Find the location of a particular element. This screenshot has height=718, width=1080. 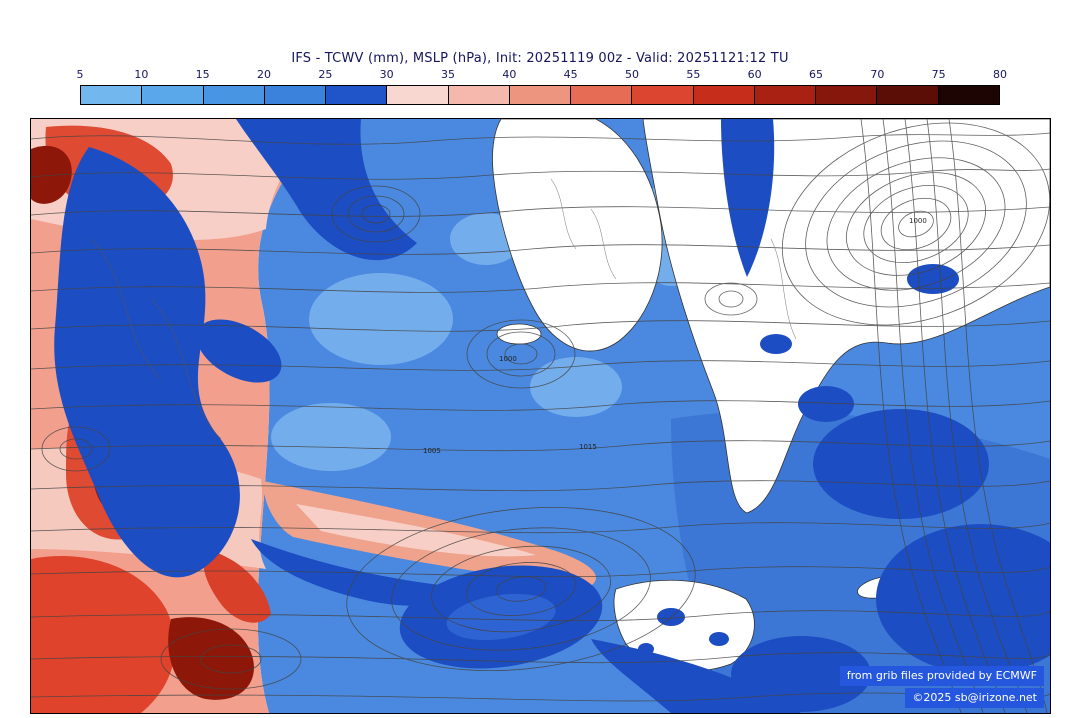

colorbar-ticks: 5 10 15 20 25 30 35 40 45 50 55 60 65 70 75 80 is located at coordinates (542, 75).